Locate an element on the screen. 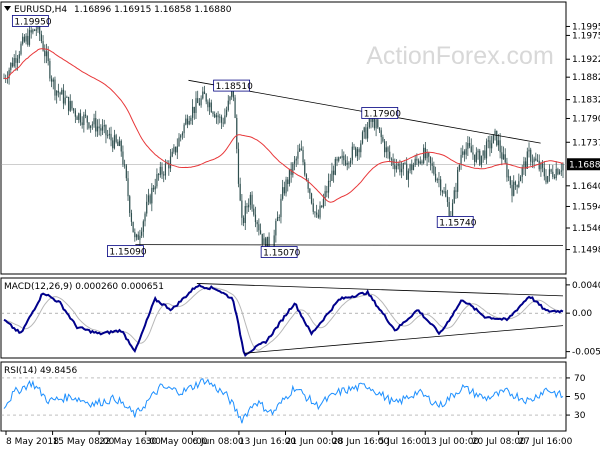 The height and width of the screenshot is (454, 600). macd-trendline is located at coordinates (404, 339).